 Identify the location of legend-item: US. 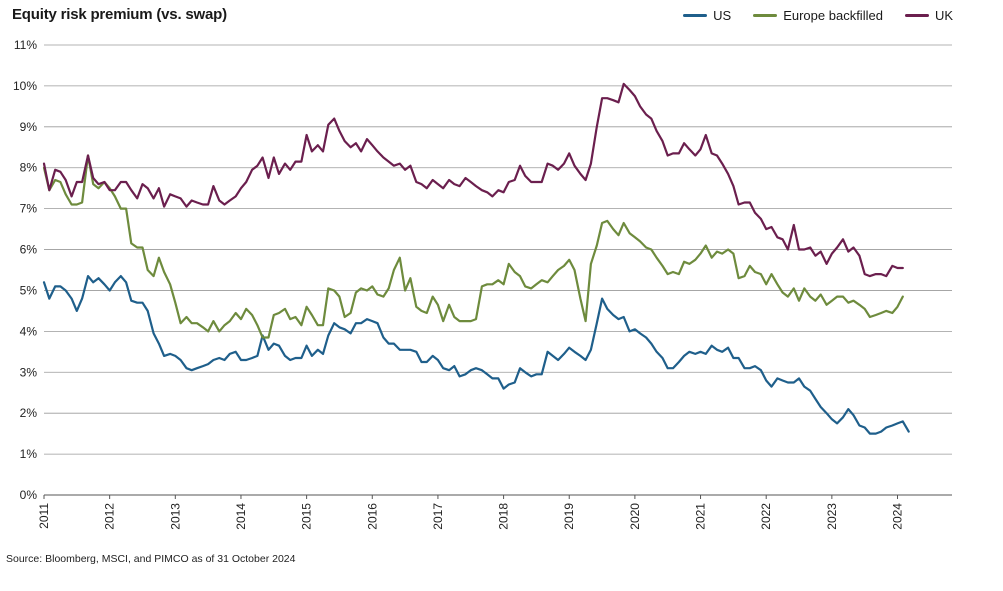
(707, 15).